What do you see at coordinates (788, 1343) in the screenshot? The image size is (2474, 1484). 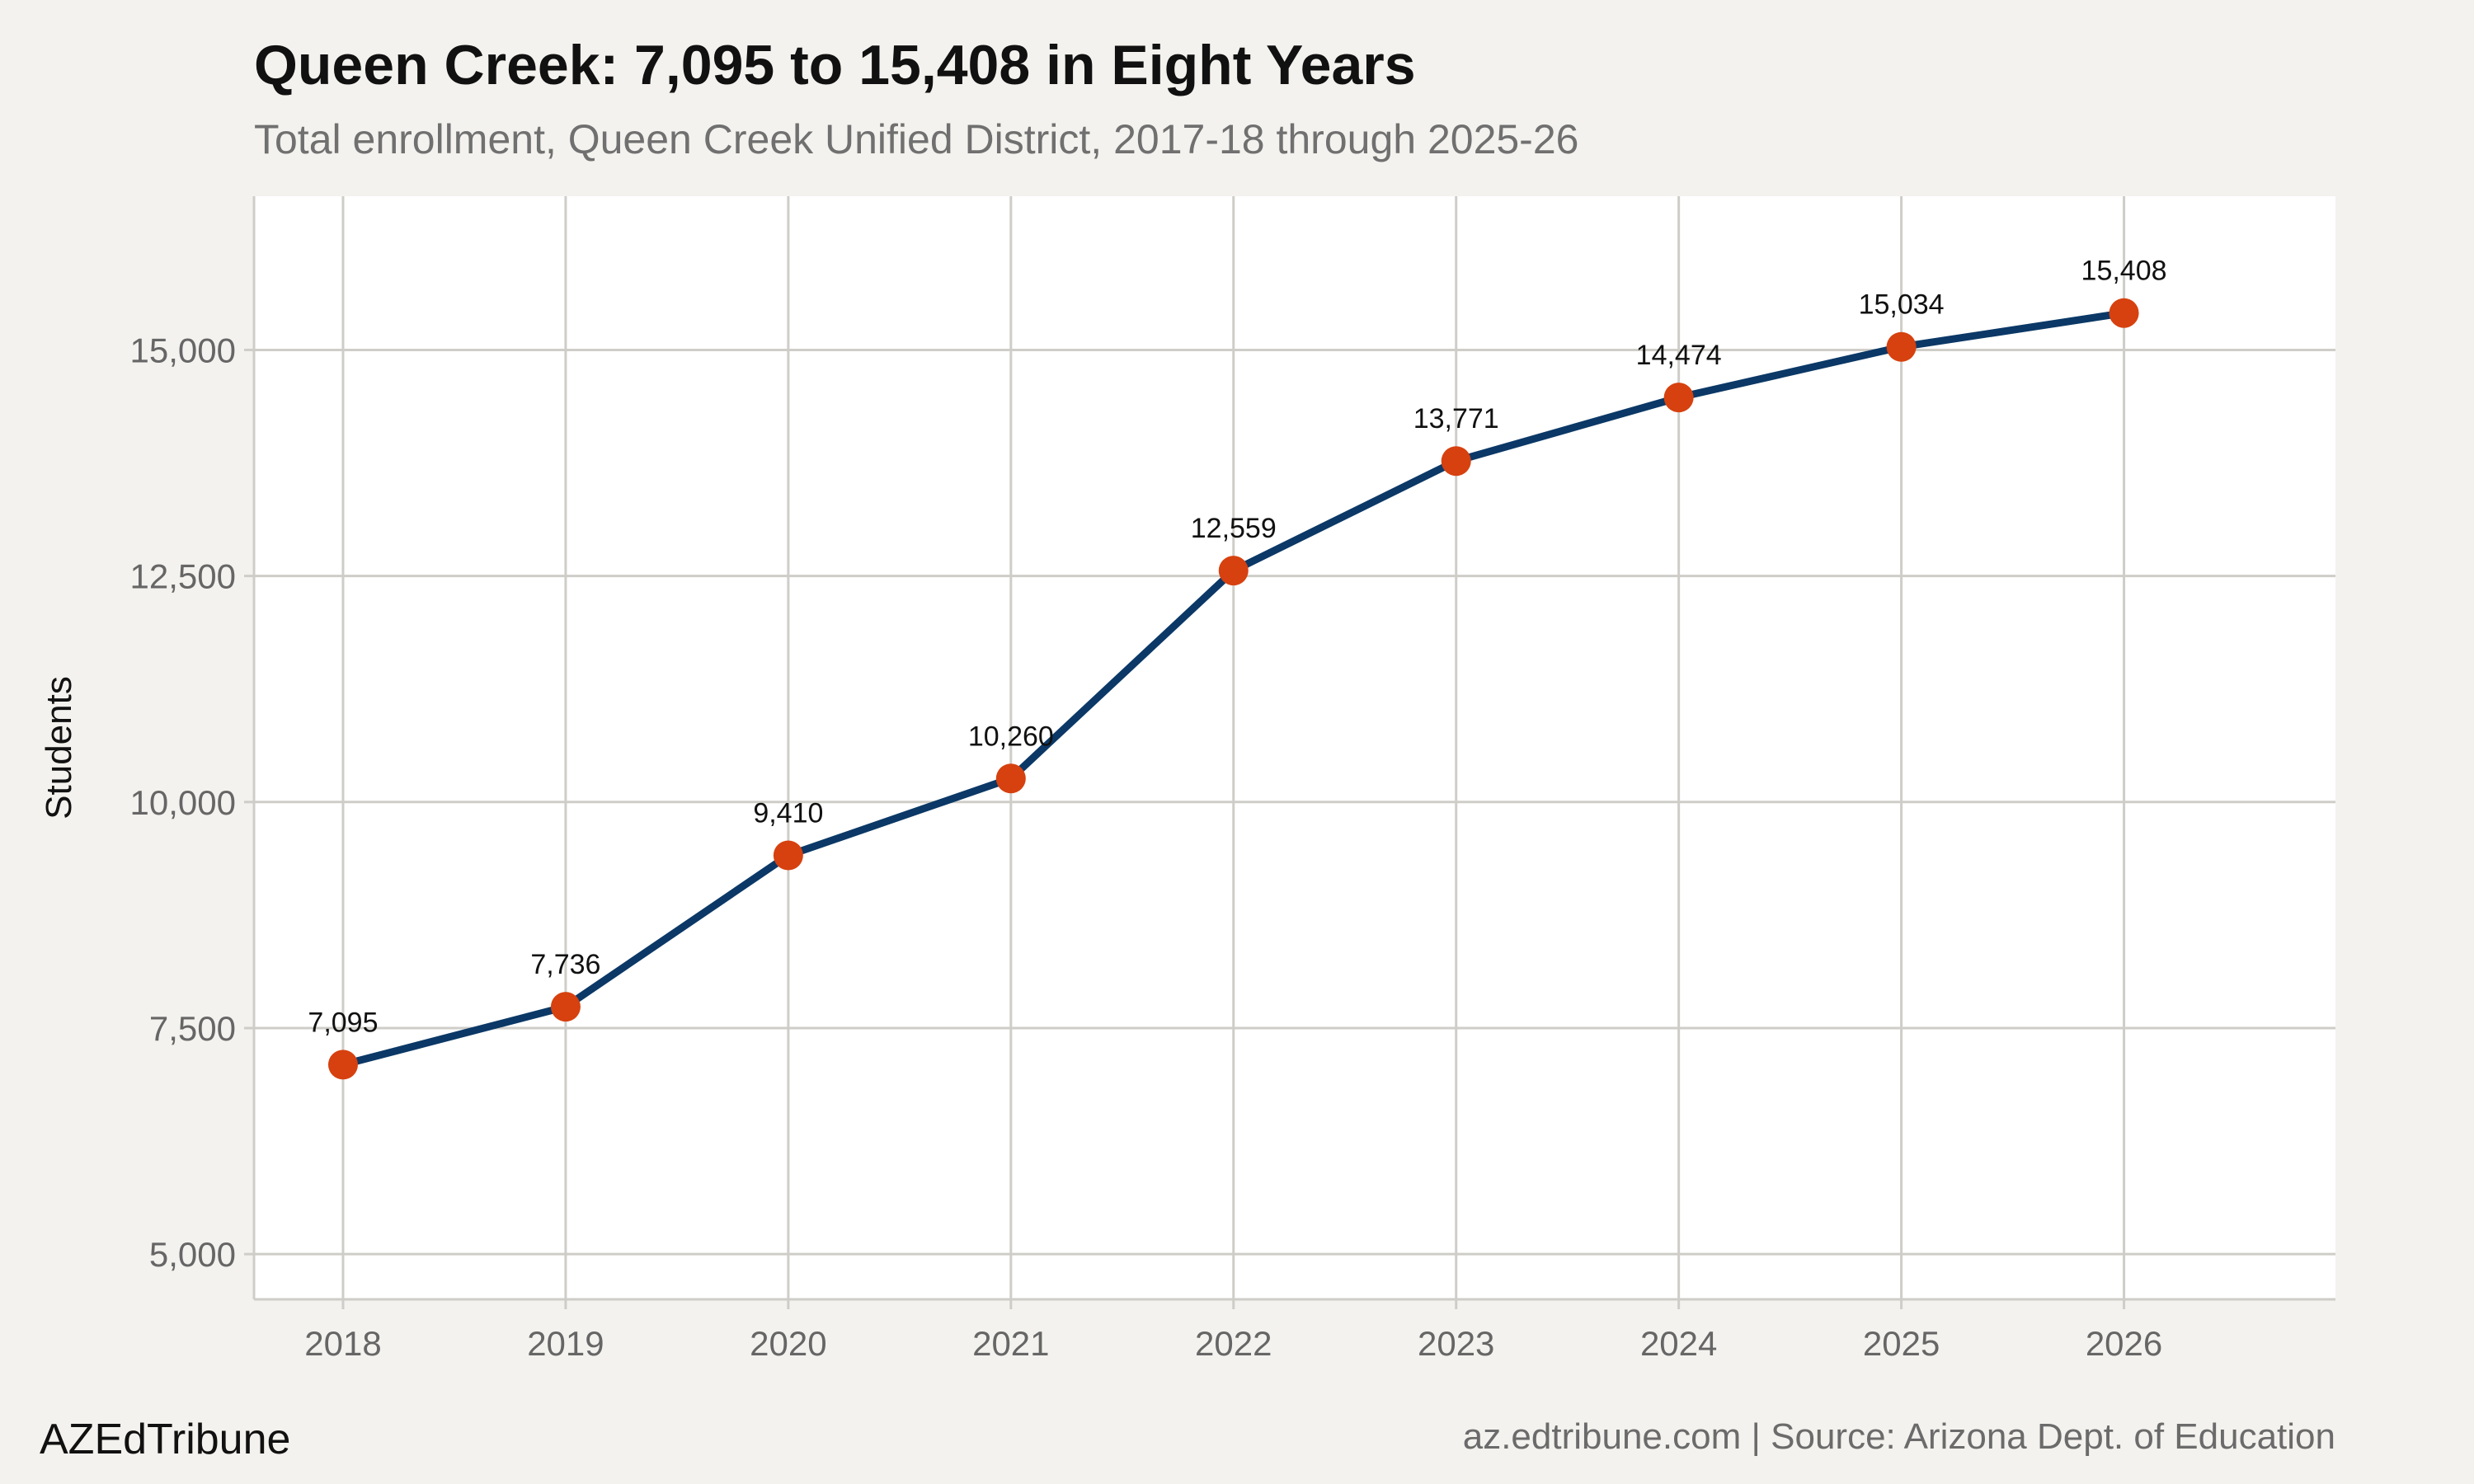 I see `x-tick-label: 2020` at bounding box center [788, 1343].